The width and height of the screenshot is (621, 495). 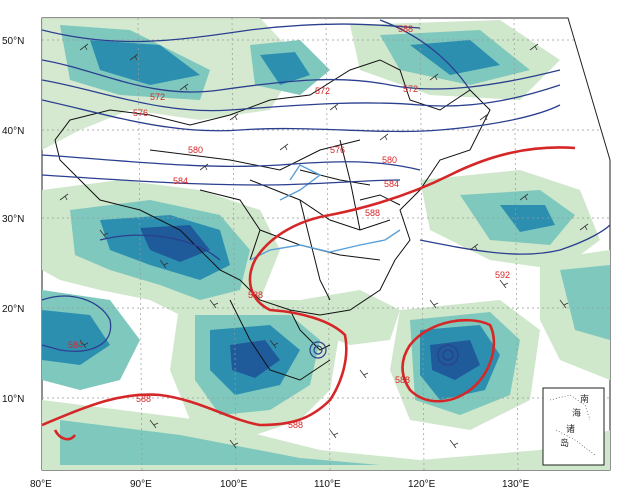 I want to click on lon-label: 90°E, so click(x=141, y=484).